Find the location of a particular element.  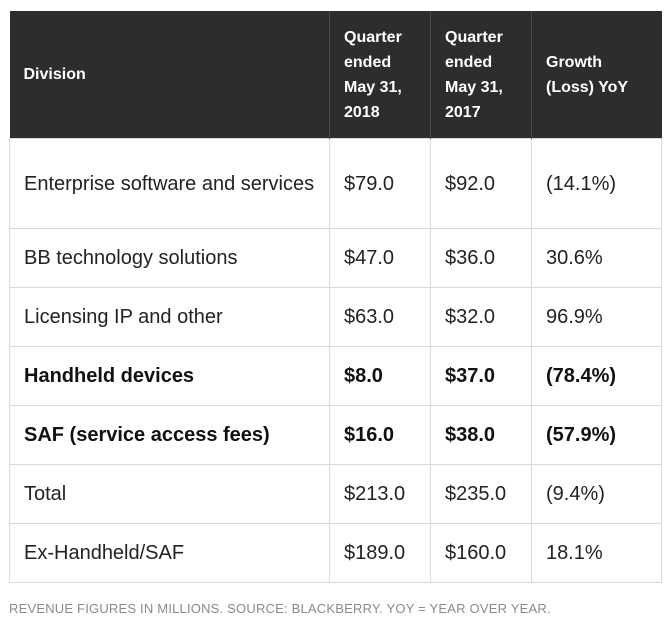

q2018-cell: $47.0 is located at coordinates (380, 258).